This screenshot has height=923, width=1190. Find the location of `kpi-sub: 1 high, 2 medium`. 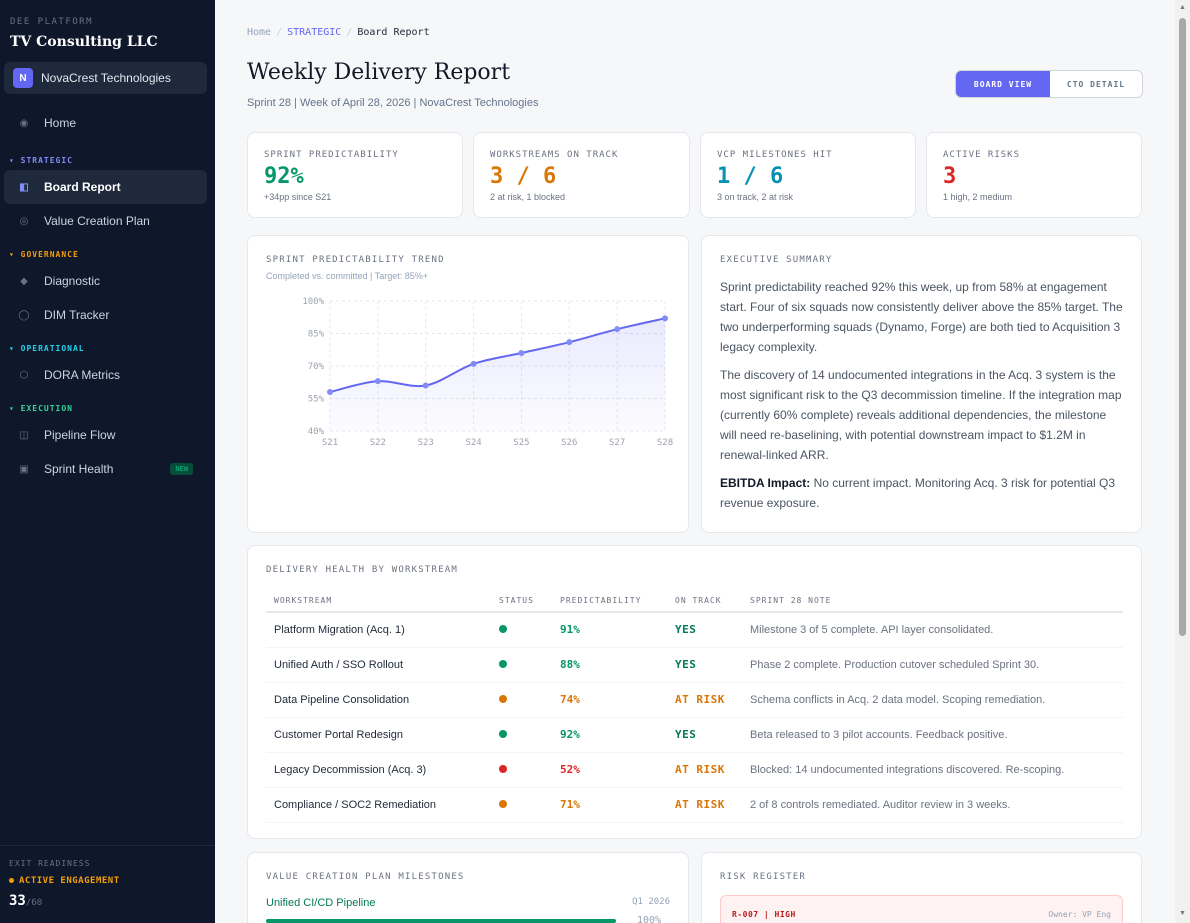

kpi-sub: 1 high, 2 medium is located at coordinates (978, 197).